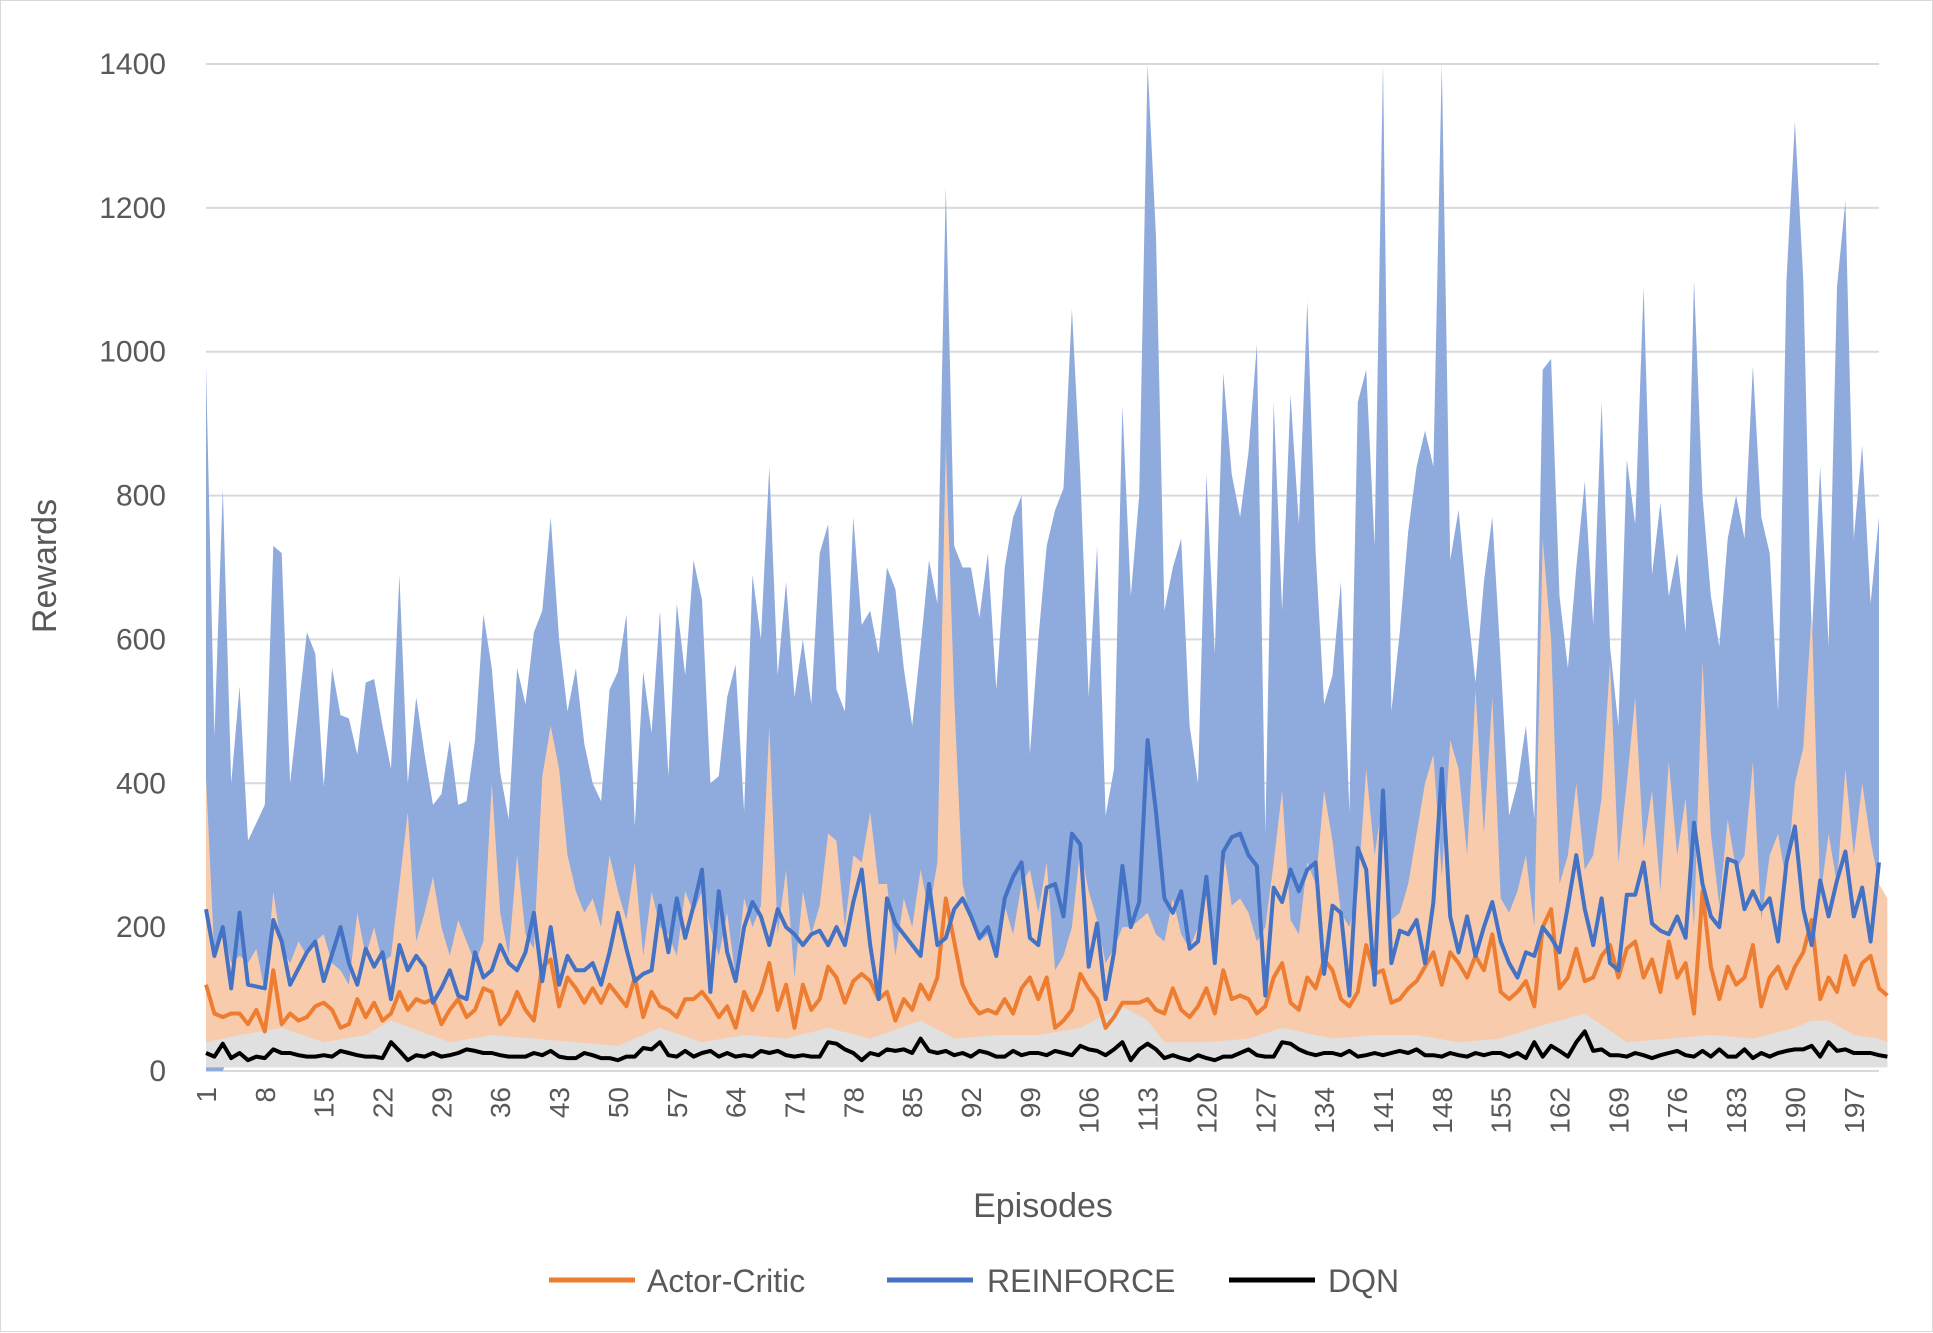 This screenshot has width=1933, height=1333. What do you see at coordinates (157, 1071) in the screenshot?
I see `y-tick-0: 0` at bounding box center [157, 1071].